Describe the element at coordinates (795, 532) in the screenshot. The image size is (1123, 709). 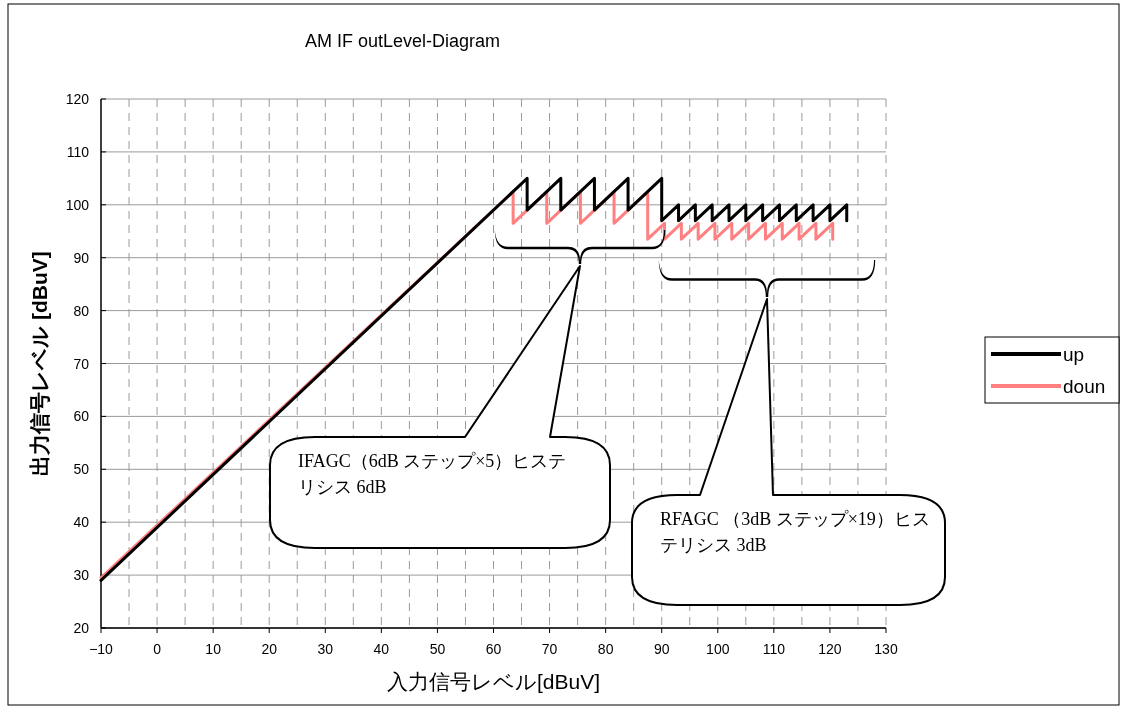
I see `annotation: RFAGC （3dB ステップ×19）ヒステリシス 3dB` at that location.